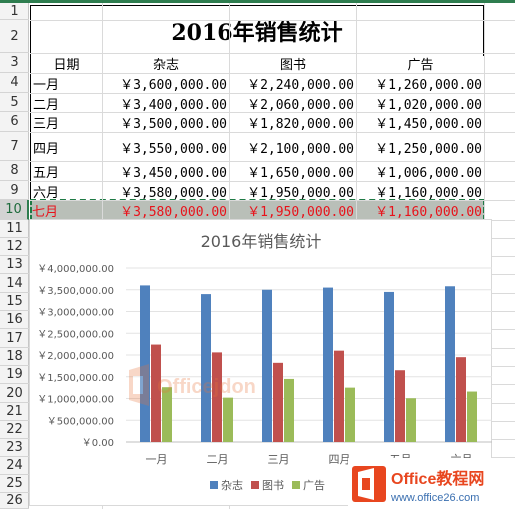 The image size is (515, 509). Describe the element at coordinates (214, 485) in the screenshot. I see `legend-swatch-杂志` at that location.